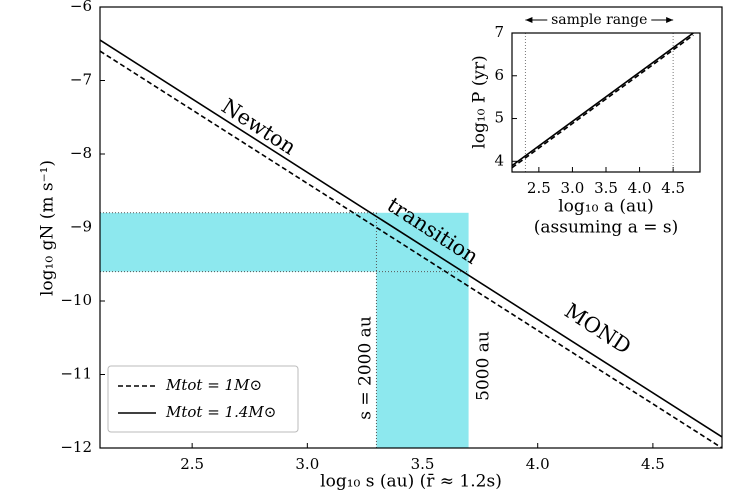 Image resolution: width=754 pixels, height=500 pixels. What do you see at coordinates (480, 101) in the screenshot?
I see `y-axis-label: log₁₀ P (yr)` at bounding box center [480, 101].